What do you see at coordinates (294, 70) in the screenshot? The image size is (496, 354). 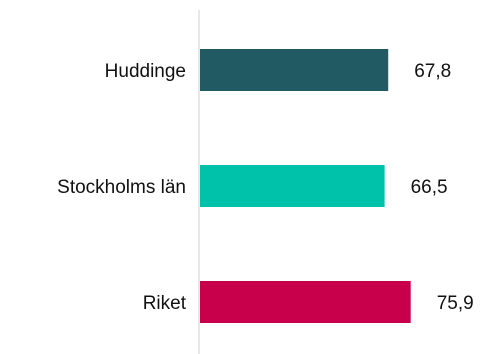 I see `bar-huddinge` at bounding box center [294, 70].